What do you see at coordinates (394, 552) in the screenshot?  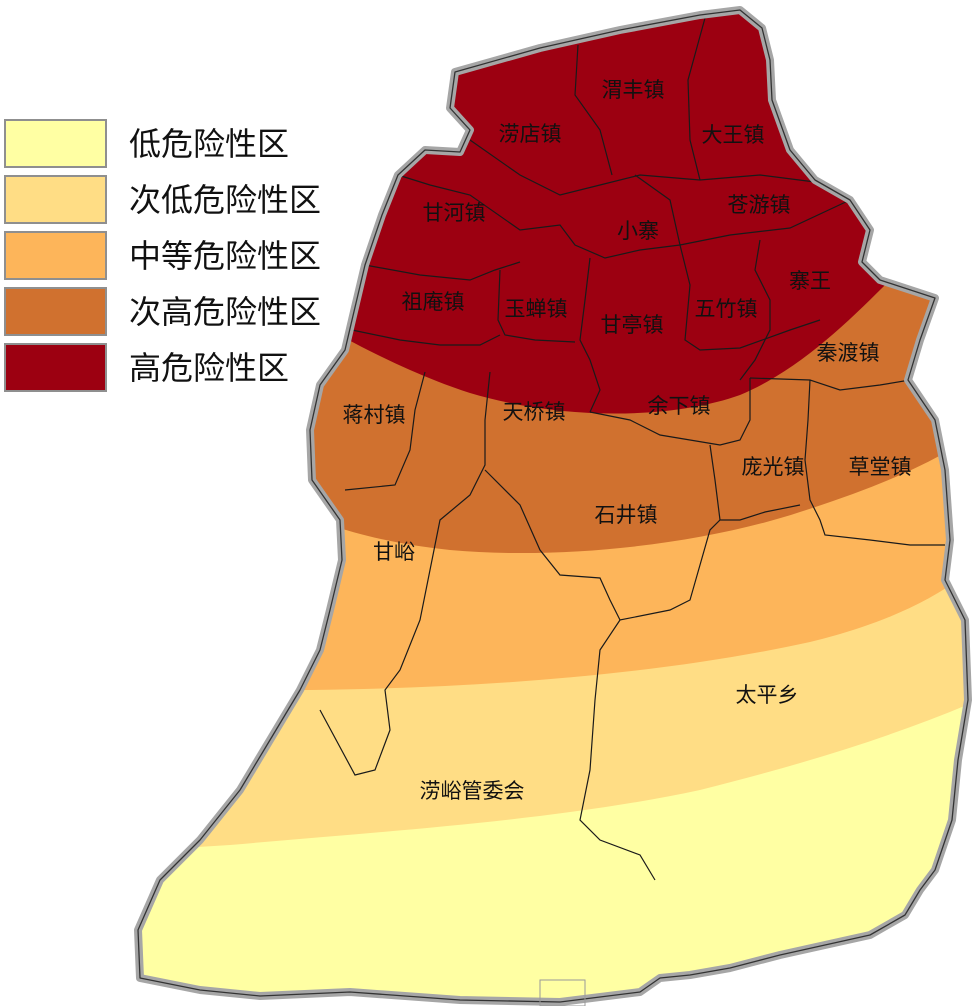 I see `town-label-ganyu: 甘峪` at bounding box center [394, 552].